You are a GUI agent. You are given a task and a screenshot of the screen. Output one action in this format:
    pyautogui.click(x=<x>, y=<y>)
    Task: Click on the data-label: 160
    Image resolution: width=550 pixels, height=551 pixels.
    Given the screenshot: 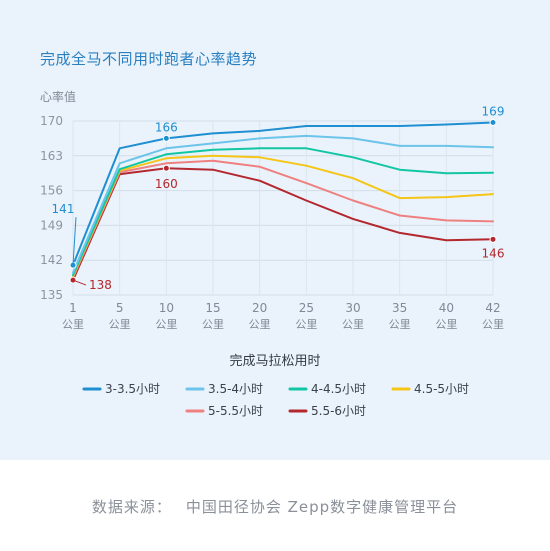 What is the action you would take?
    pyautogui.click(x=166, y=184)
    